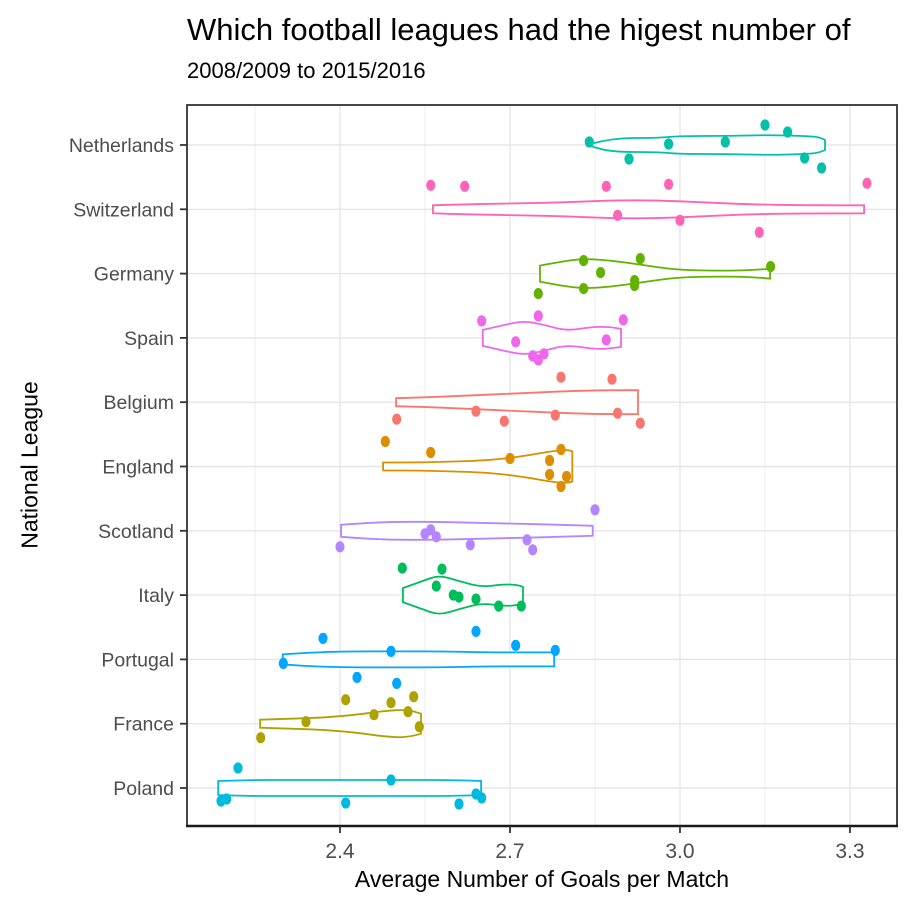 The width and height of the screenshot is (912, 912). I want to click on y-tick-label-poland: Poland, so click(143, 789).